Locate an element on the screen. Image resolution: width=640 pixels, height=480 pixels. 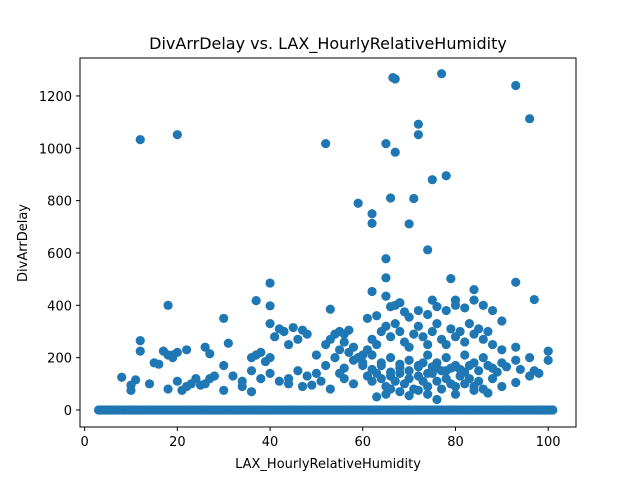
x-axis-label: LAX_HourlyRelativeHumidity is located at coordinates (328, 464).